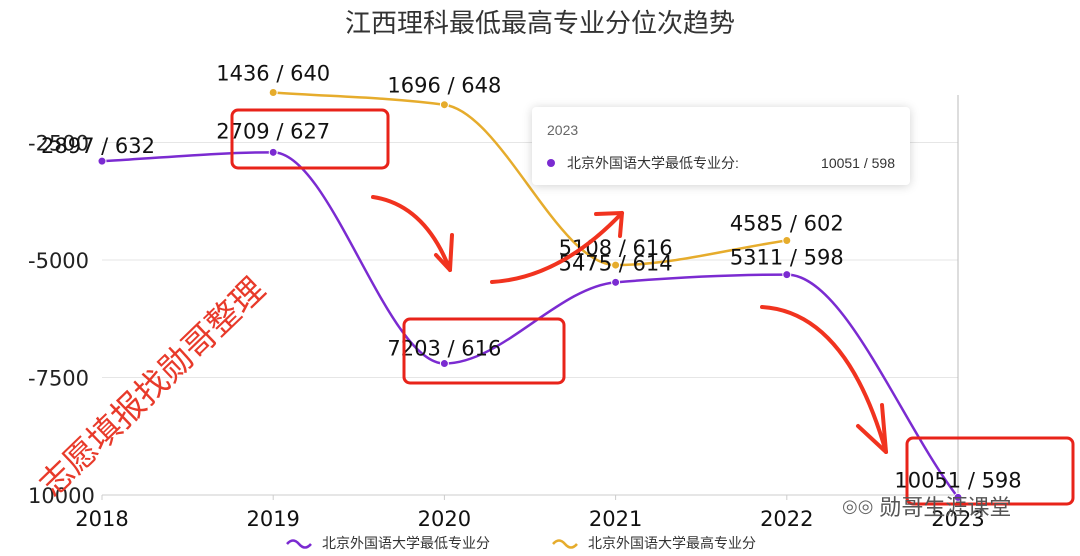 This screenshot has height=556, width=1080. Describe the element at coordinates (551, 163) in the screenshot. I see `tooltip-dot-icon` at that location.